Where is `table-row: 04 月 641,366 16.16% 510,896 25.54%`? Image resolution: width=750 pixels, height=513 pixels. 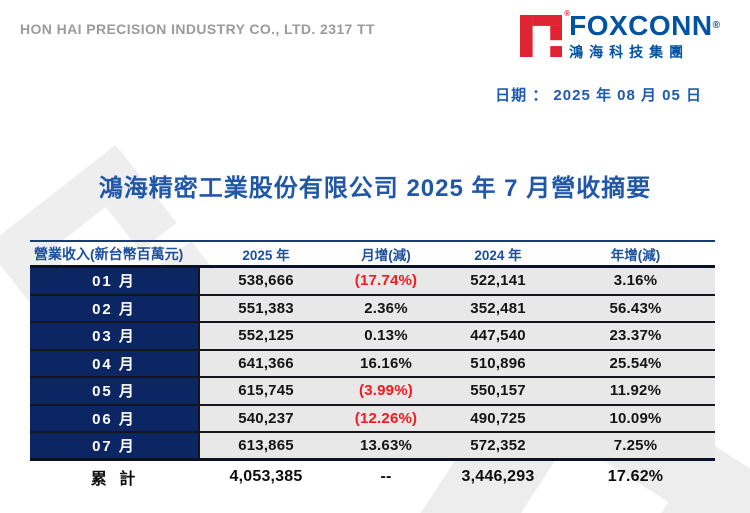
table-row: 04 月 641,366 16.16% 510,896 25.54% is located at coordinates (372, 364).